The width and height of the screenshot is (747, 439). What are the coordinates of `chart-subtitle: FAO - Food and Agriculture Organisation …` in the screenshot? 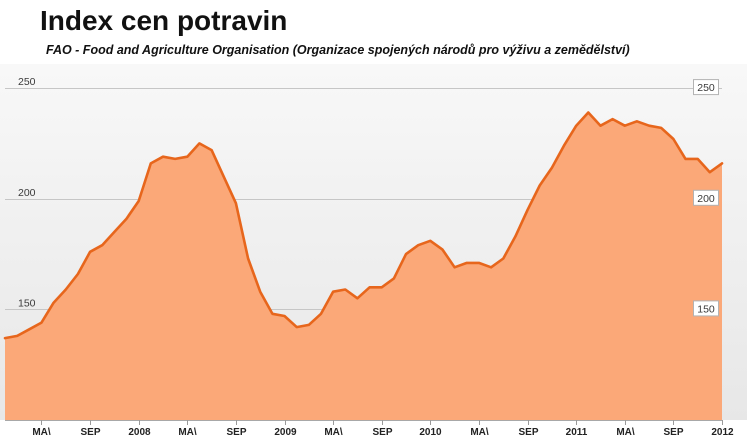 It's located at (338, 50).